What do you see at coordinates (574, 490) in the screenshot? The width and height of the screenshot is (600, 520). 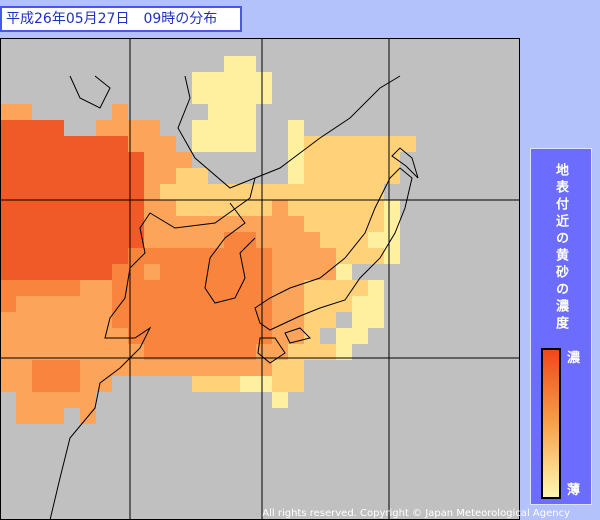 I see `legend-low: 薄` at bounding box center [574, 490].